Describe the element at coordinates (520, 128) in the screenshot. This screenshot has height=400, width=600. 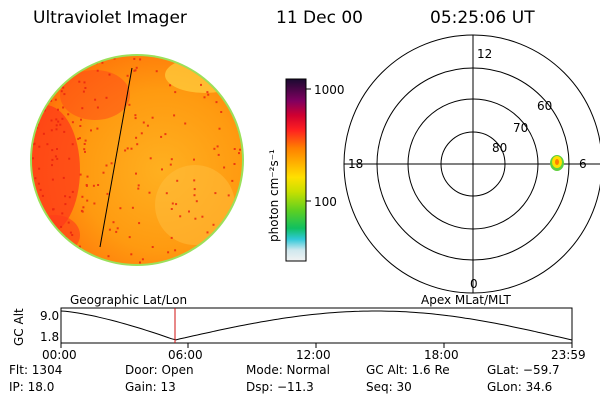
I see `polar-lat-70: 70` at that location.